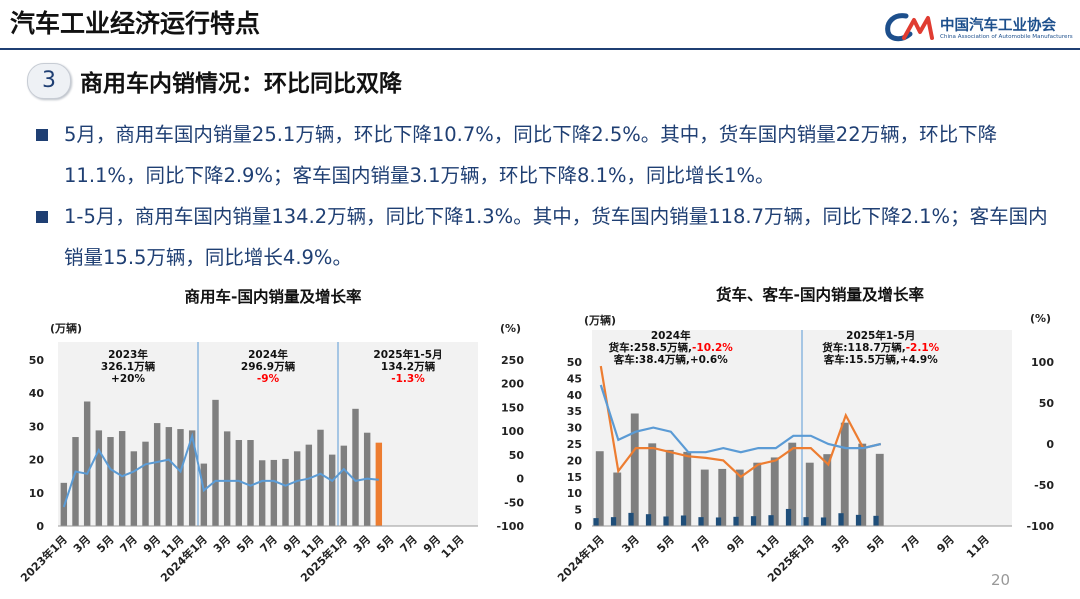 Image resolution: width=1080 pixels, height=599 pixels. What do you see at coordinates (408, 366) in the screenshot?
I see `chart-annotation: 134.2万辆` at bounding box center [408, 366].